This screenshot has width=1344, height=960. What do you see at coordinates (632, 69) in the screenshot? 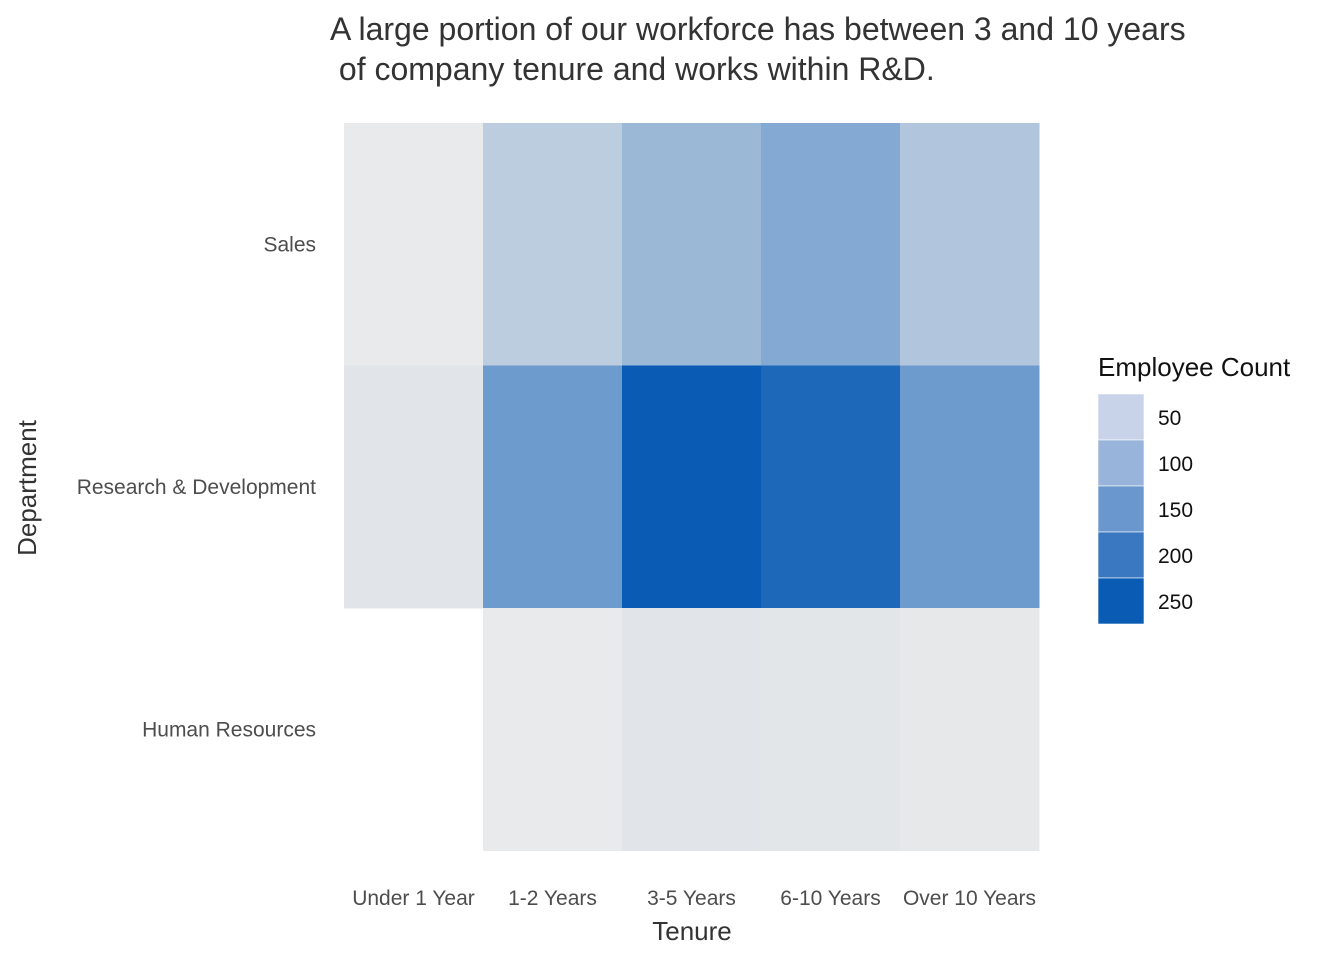
I see `chart-title-line-2: of company tenure and works within R&D.` at bounding box center [632, 69].